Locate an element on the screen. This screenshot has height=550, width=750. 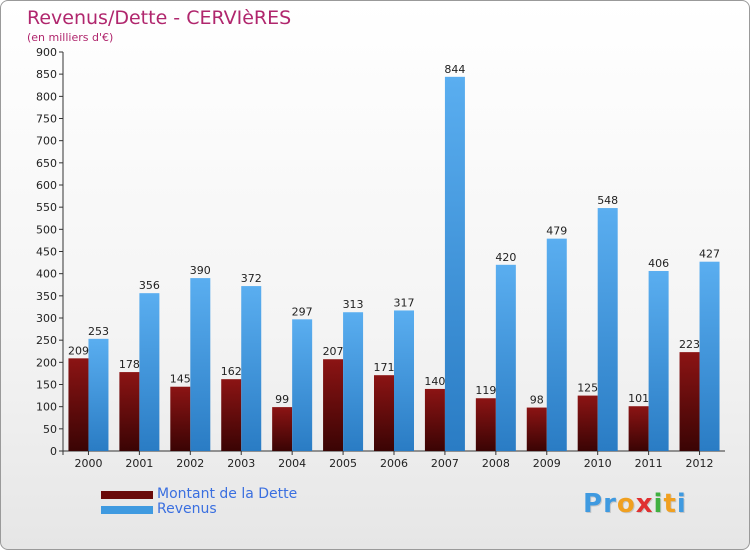
logo-letter: P is located at coordinates (593, 504).